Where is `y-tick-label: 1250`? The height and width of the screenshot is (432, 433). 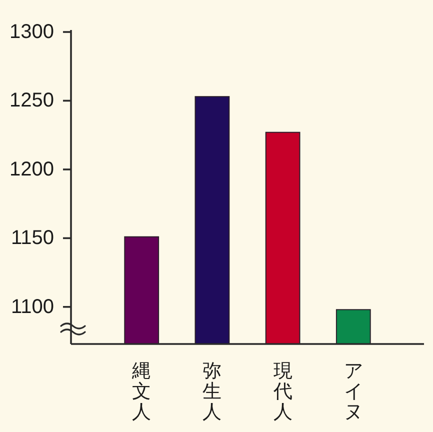 y-tick-label: 1250 is located at coordinates (32, 101).